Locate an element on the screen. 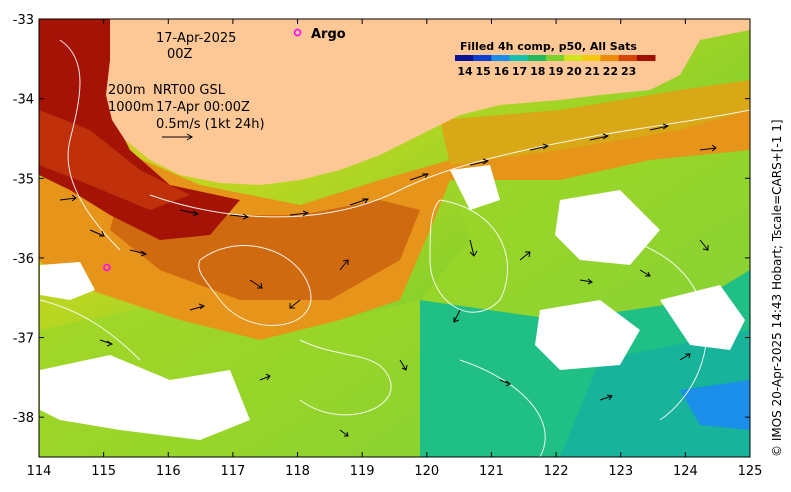 This screenshot has width=791, height=492. leeuwin-edge is located at coordinates (114, 160).